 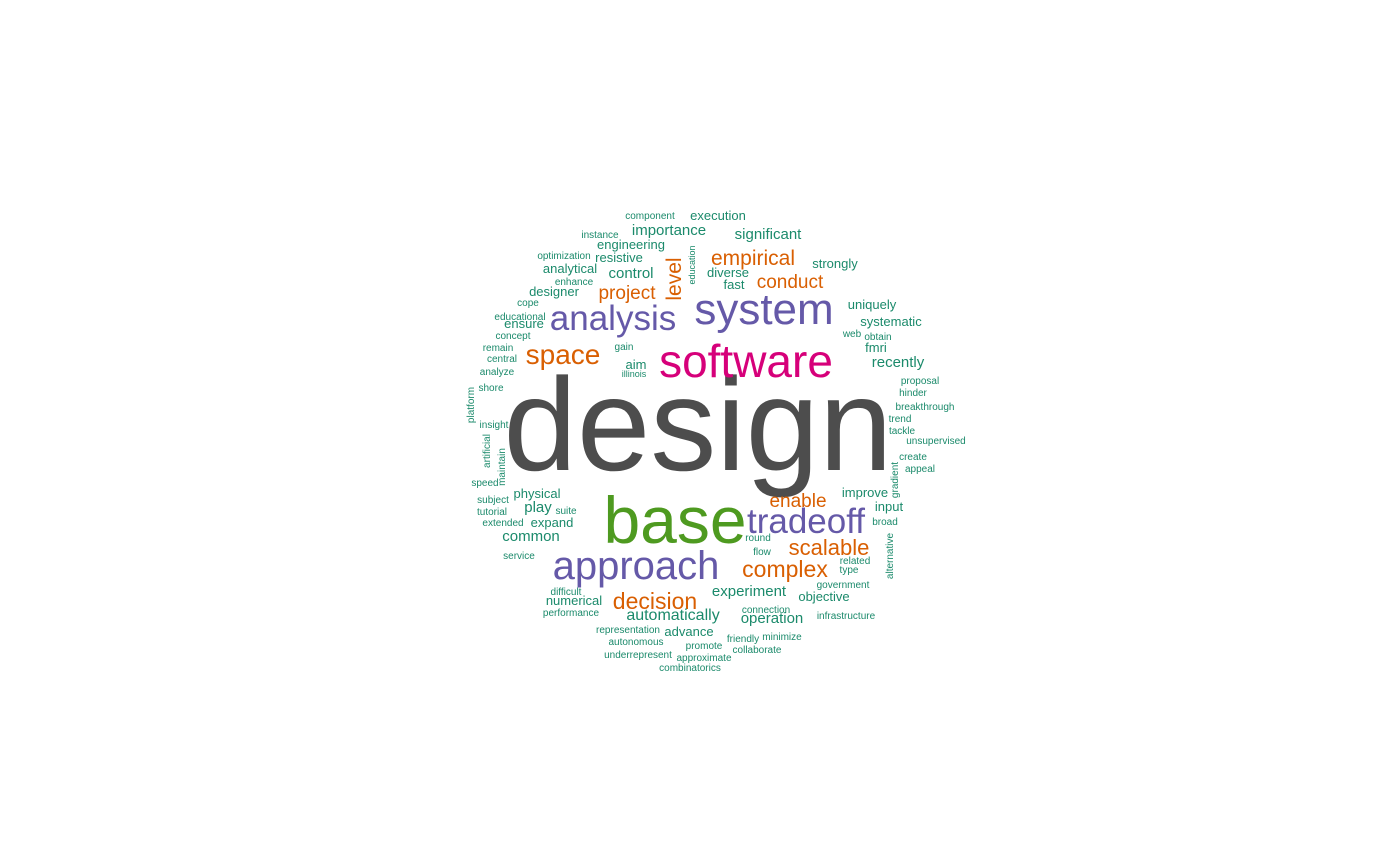 What do you see at coordinates (519, 556) in the screenshot?
I see `word-service: service` at bounding box center [519, 556].